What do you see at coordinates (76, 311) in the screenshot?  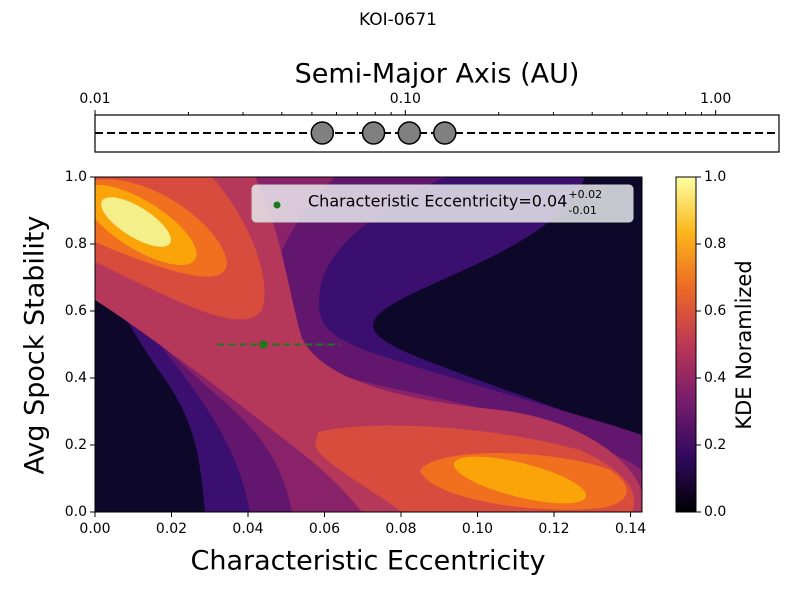 I see `y-tick-label: 0.6` at bounding box center [76, 311].